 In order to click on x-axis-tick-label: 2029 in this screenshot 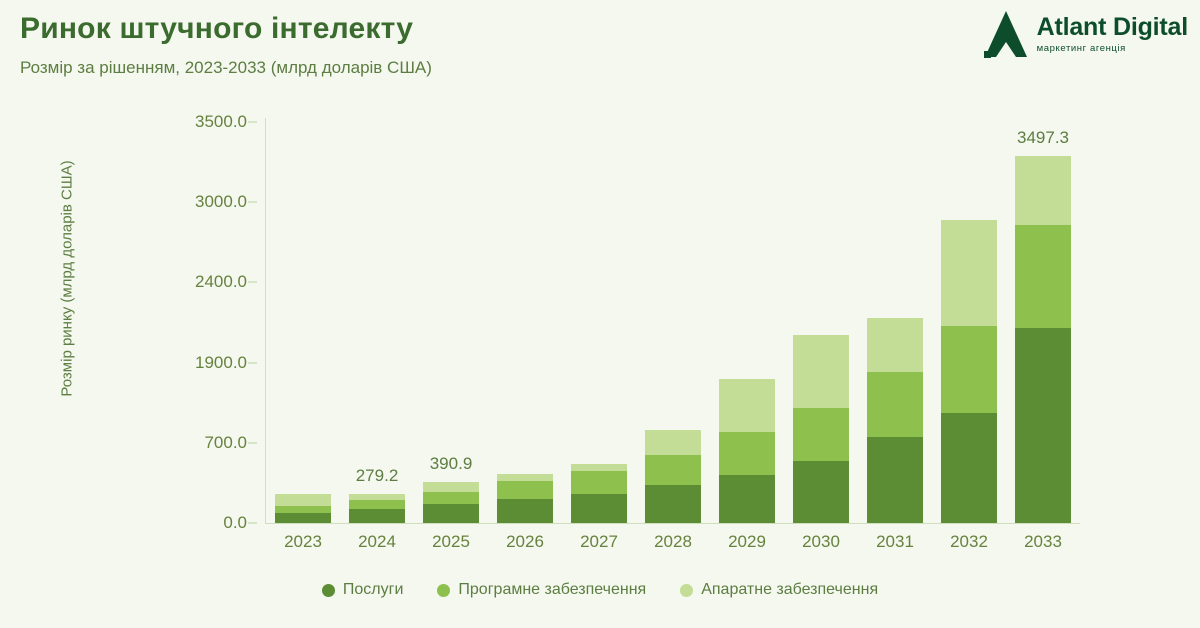, I will do `click(747, 541)`.